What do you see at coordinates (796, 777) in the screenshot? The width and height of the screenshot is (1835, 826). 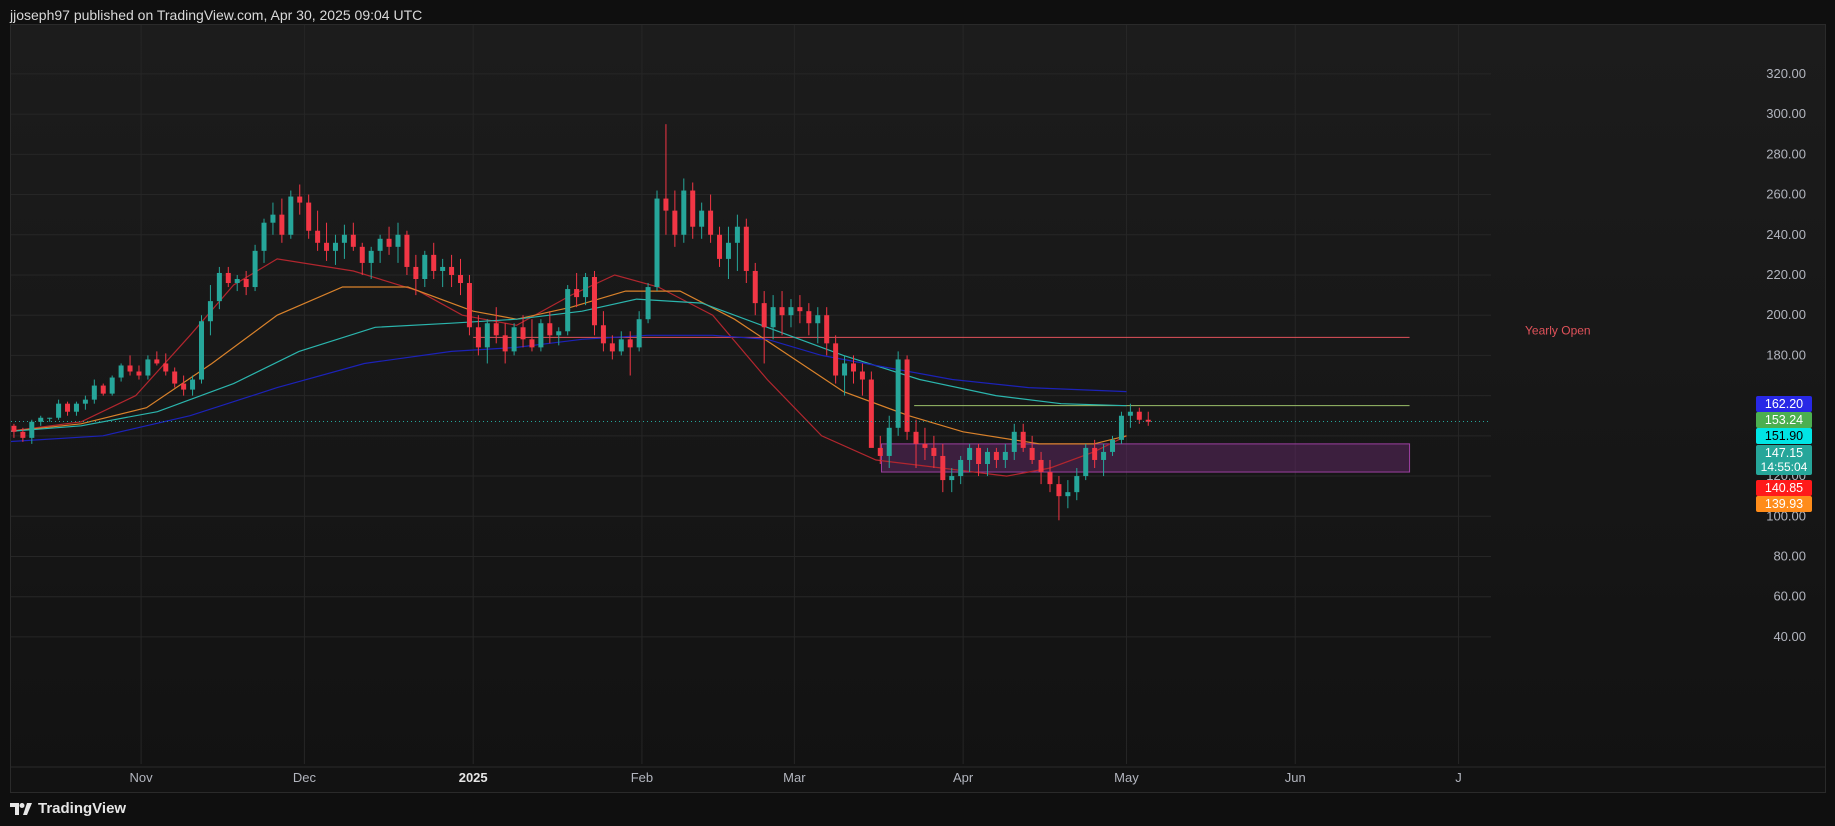 I see `x-axis: Nov Dec 2025 Feb Mar Apr May Jun J` at bounding box center [796, 777].